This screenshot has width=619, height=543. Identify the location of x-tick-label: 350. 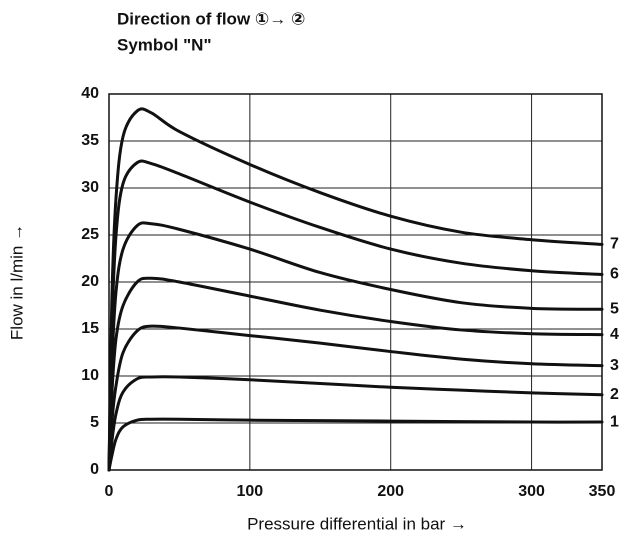
(602, 491).